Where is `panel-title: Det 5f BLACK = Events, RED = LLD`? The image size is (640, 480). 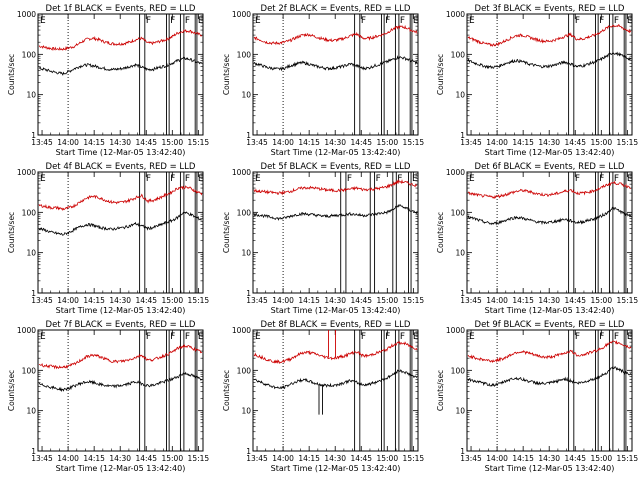 panel-title: Det 5f BLACK = Events, RED = LLD is located at coordinates (336, 167).